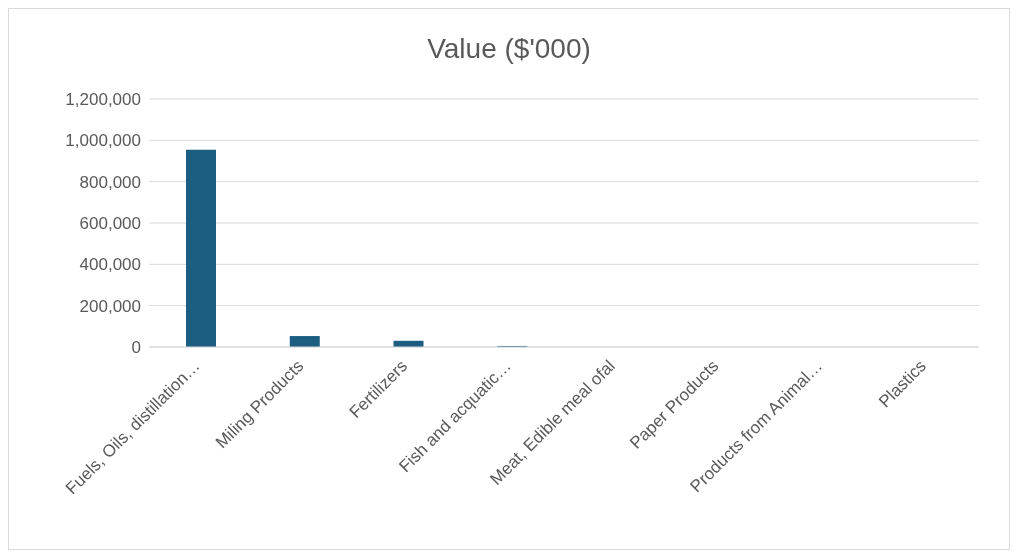 The image size is (1018, 559). What do you see at coordinates (509, 49) in the screenshot?
I see `chart-title: Value ($'000)` at bounding box center [509, 49].